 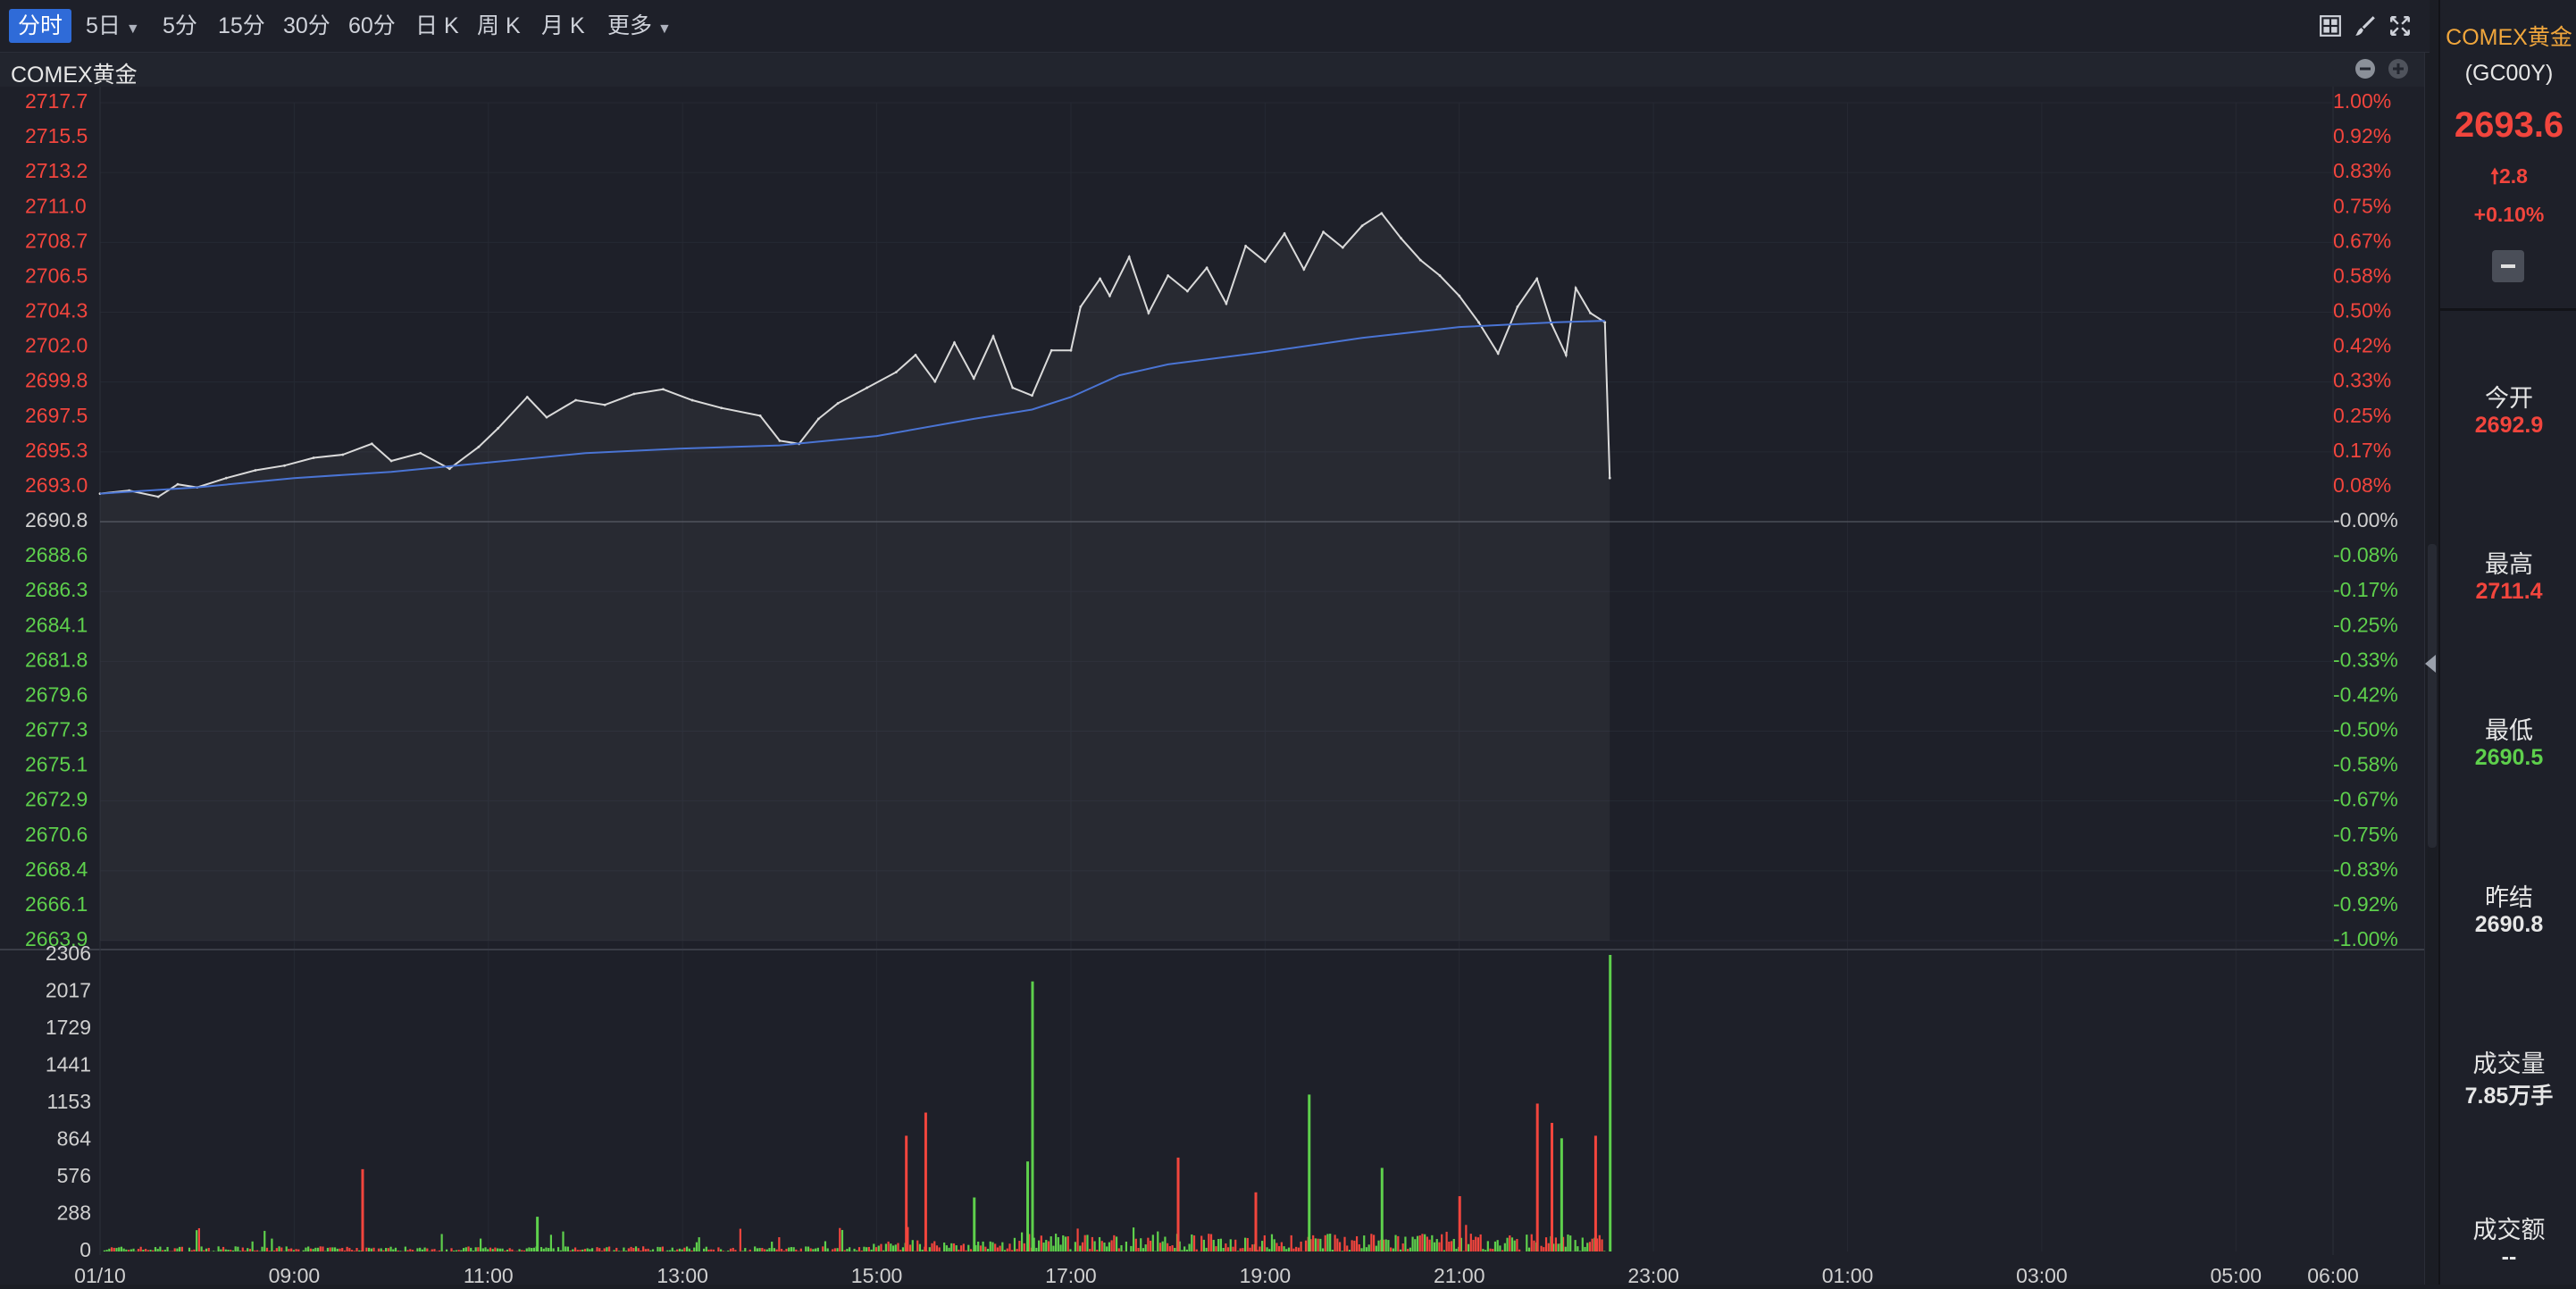 I want to click on tab-60min: 60分, so click(x=372, y=26).